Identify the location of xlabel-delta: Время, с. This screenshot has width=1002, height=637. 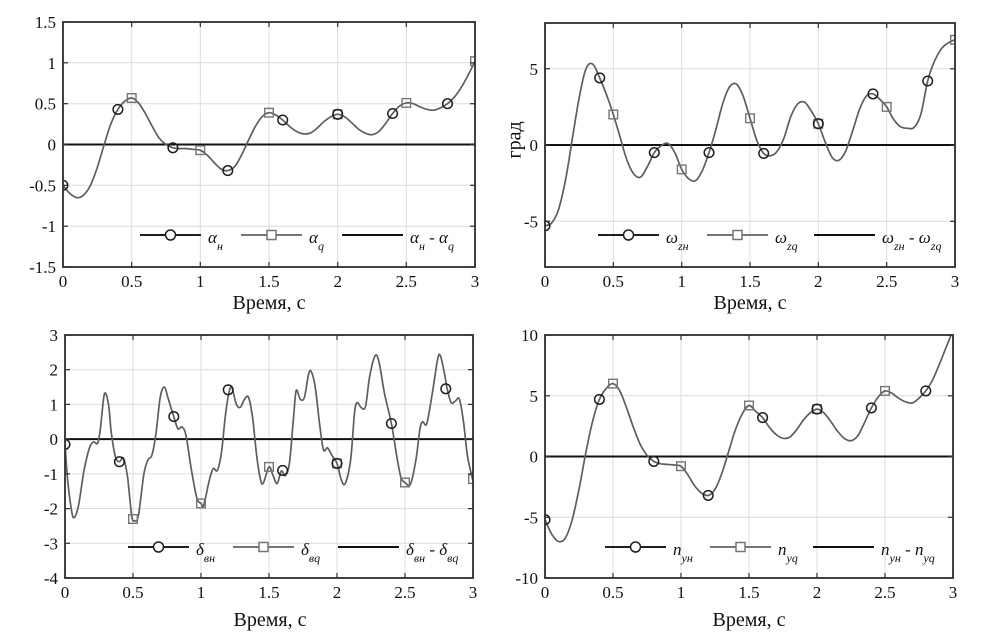
(270, 620).